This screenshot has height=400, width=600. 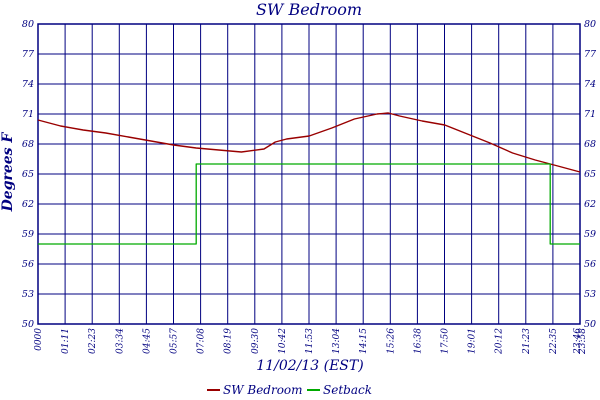 I want to click on y-tick-label-right: 56, so click(x=590, y=264).